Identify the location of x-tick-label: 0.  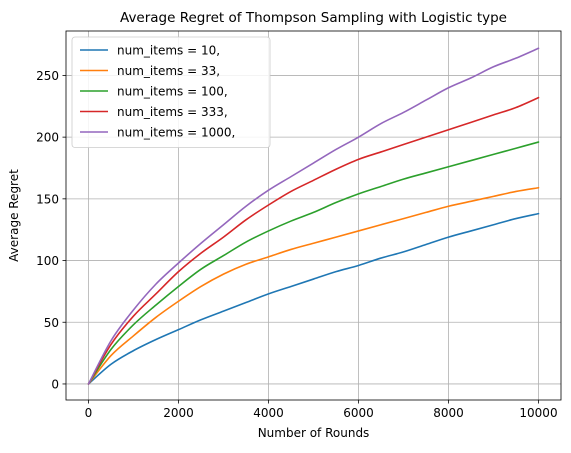
(89, 413).